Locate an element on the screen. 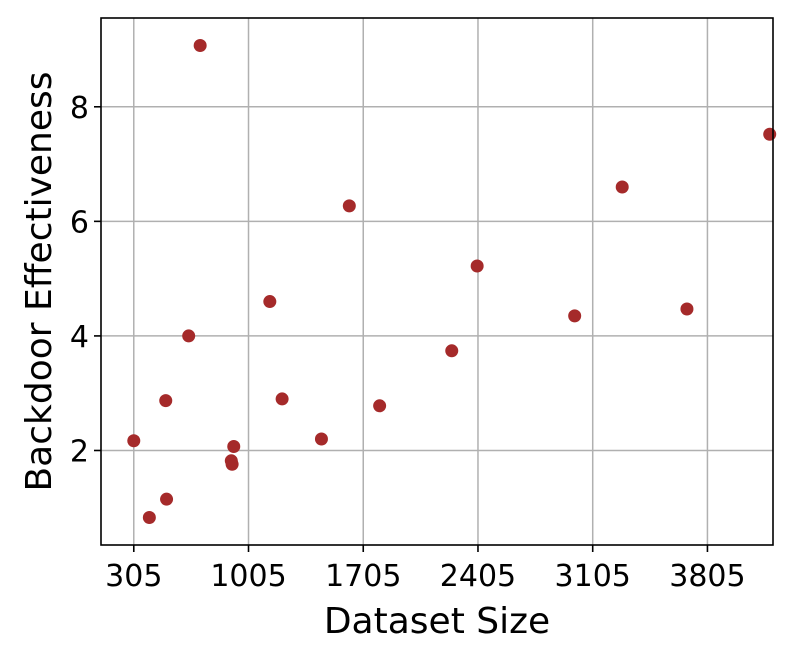  x-tick-label: 3805 is located at coordinates (707, 576).